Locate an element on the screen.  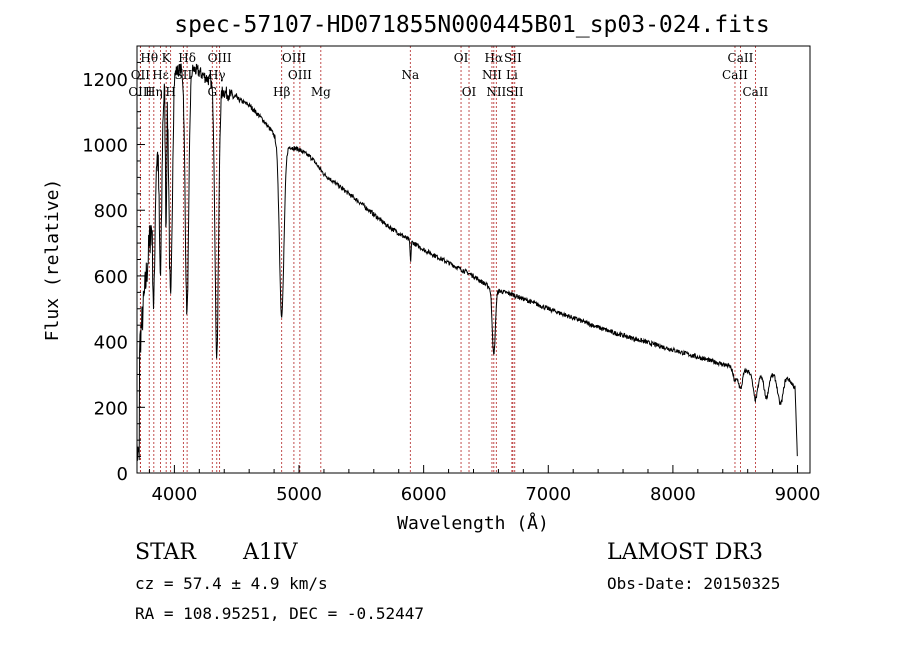
x-axis: 4000 5000 6000 7000 8000 9000 is located at coordinates (484, 485).